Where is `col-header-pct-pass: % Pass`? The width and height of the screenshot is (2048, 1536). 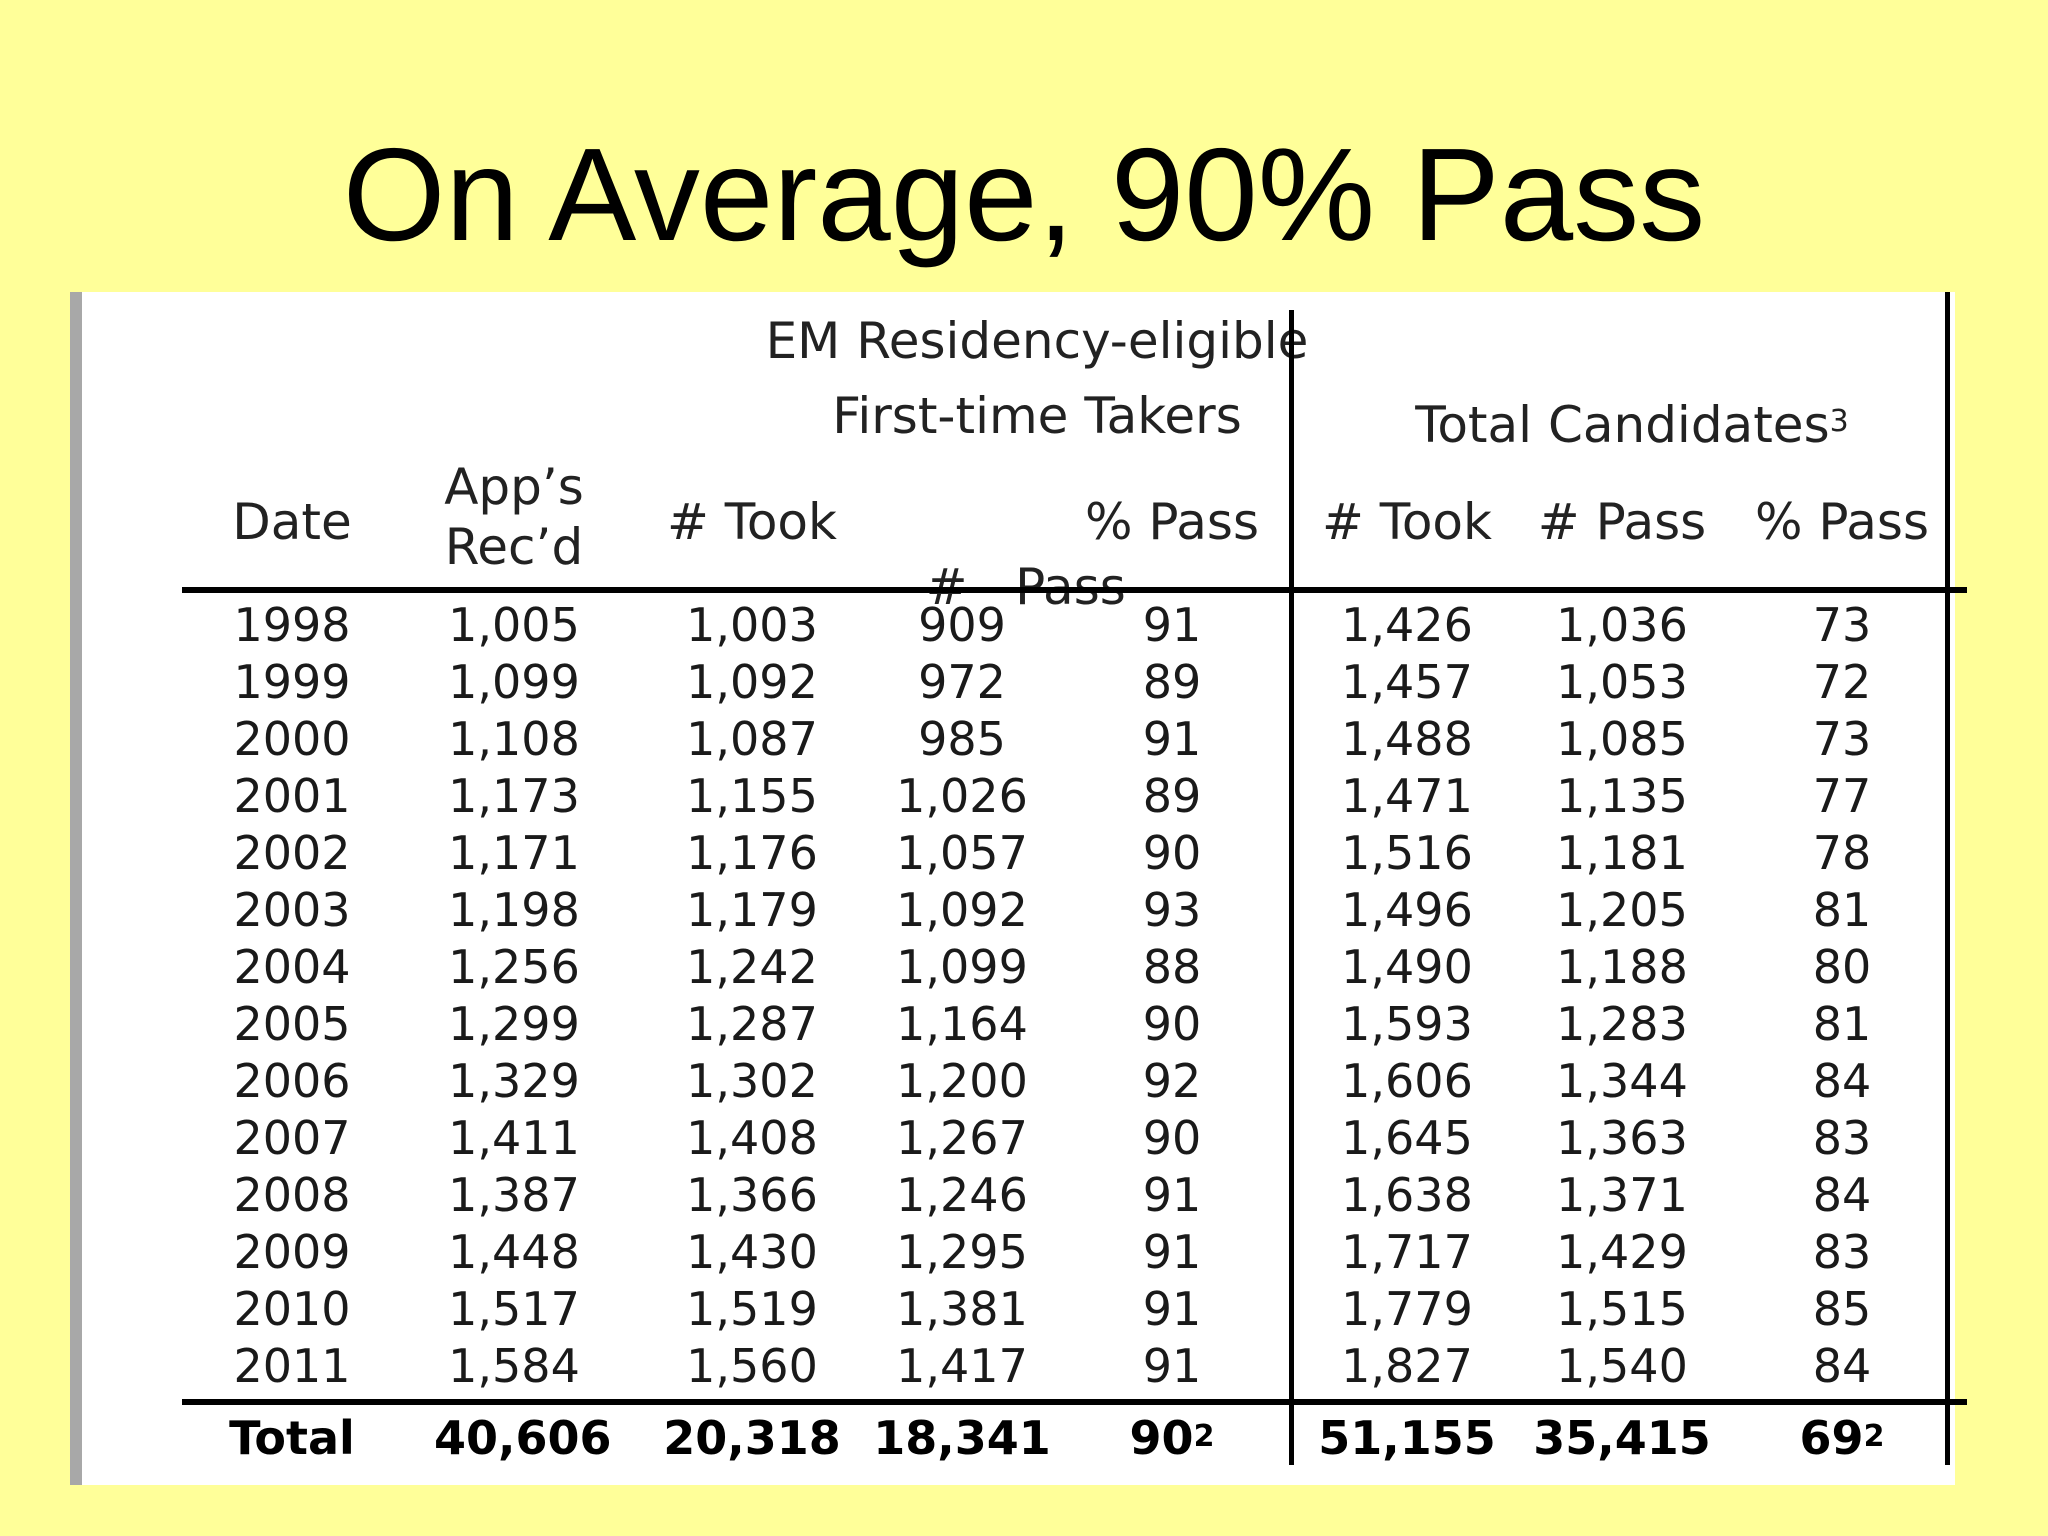
col-header-pct-pass: % Pass is located at coordinates (1172, 522).